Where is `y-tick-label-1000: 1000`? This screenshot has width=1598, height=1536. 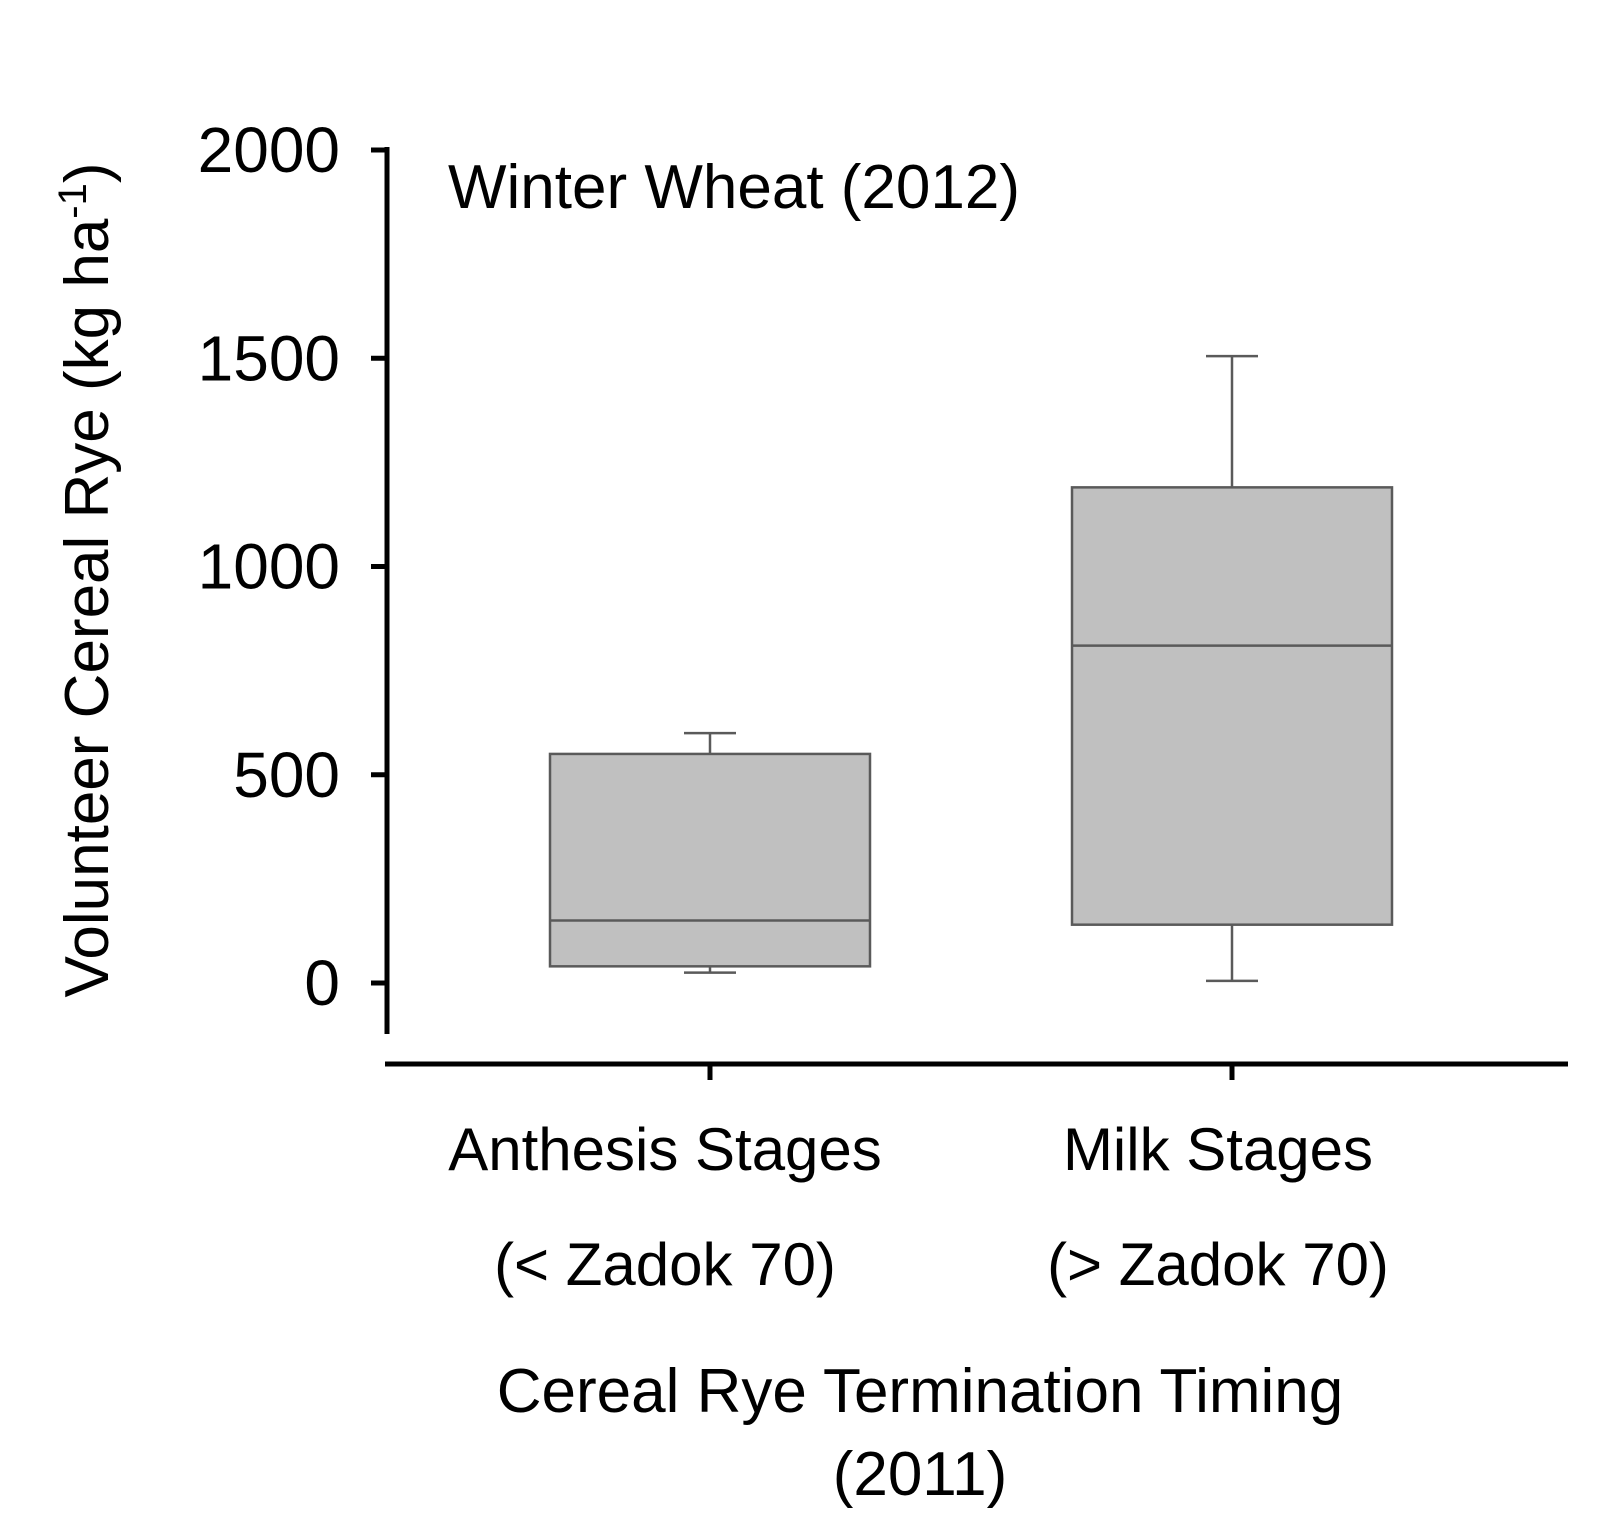
y-tick-label-1000: 1000 is located at coordinates (269, 567).